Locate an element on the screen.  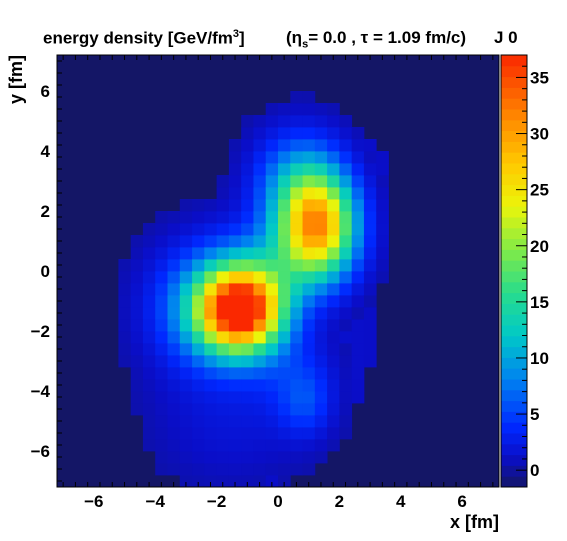
y-tick-label: −2 is located at coordinates (40, 331).